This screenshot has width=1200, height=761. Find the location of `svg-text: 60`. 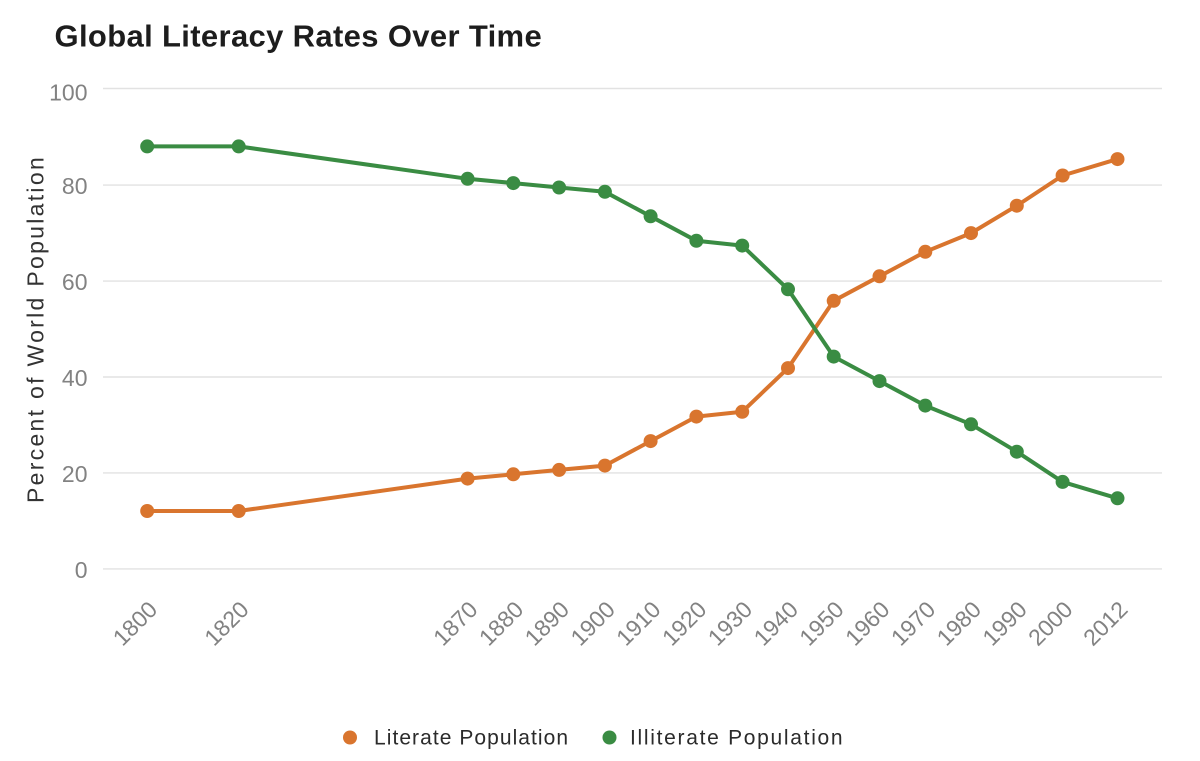

svg-text: 60 is located at coordinates (75, 282).